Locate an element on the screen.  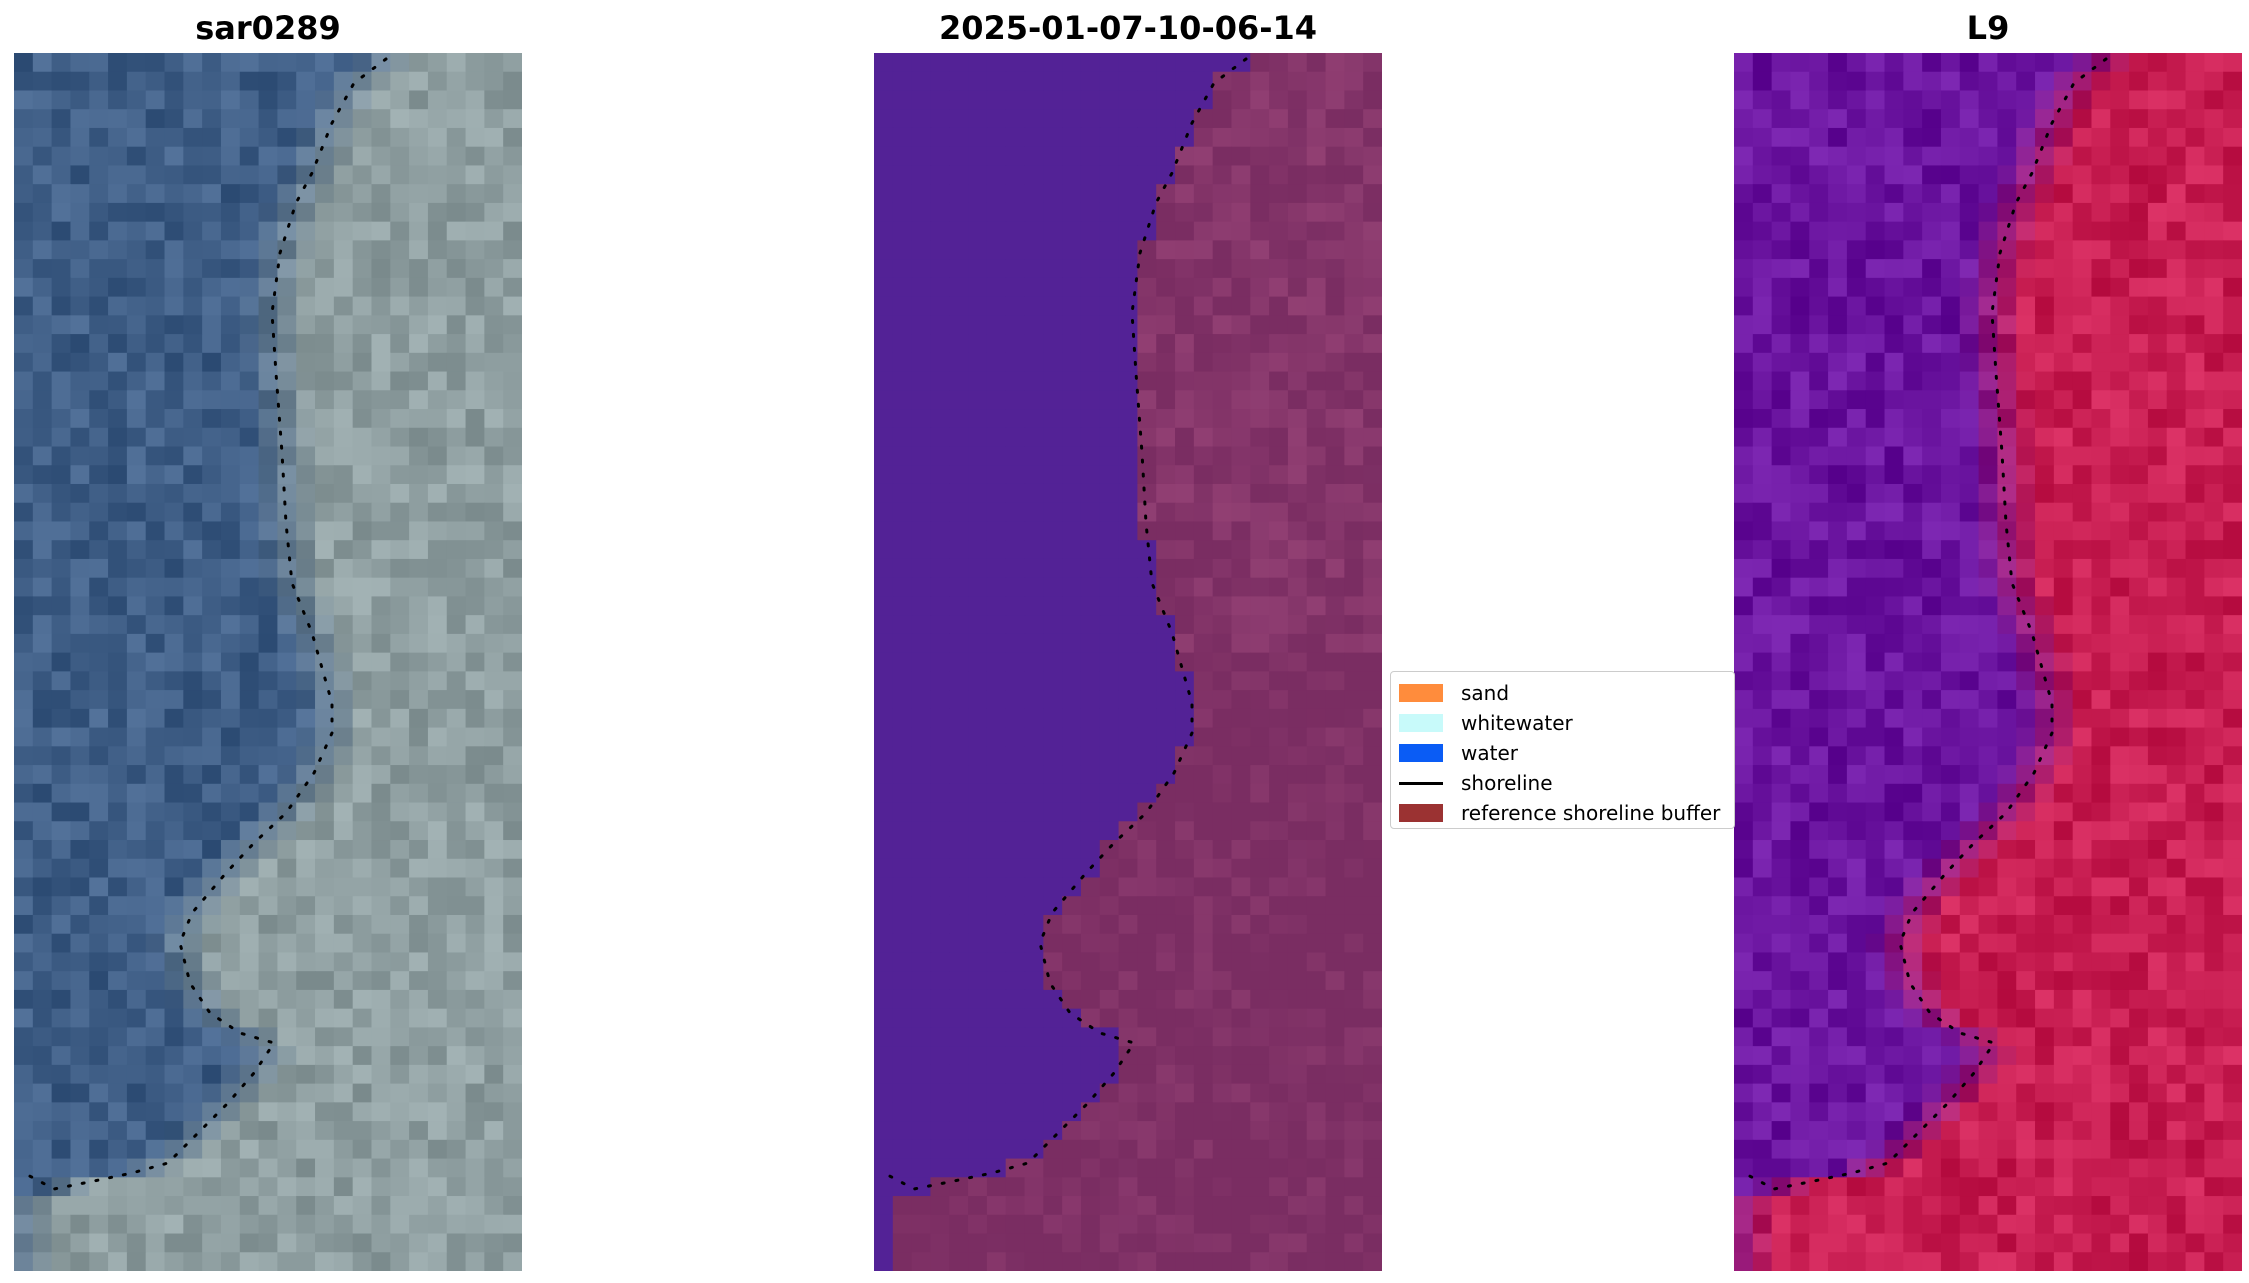
panel-title-l9: L9 is located at coordinates (1988, 28).